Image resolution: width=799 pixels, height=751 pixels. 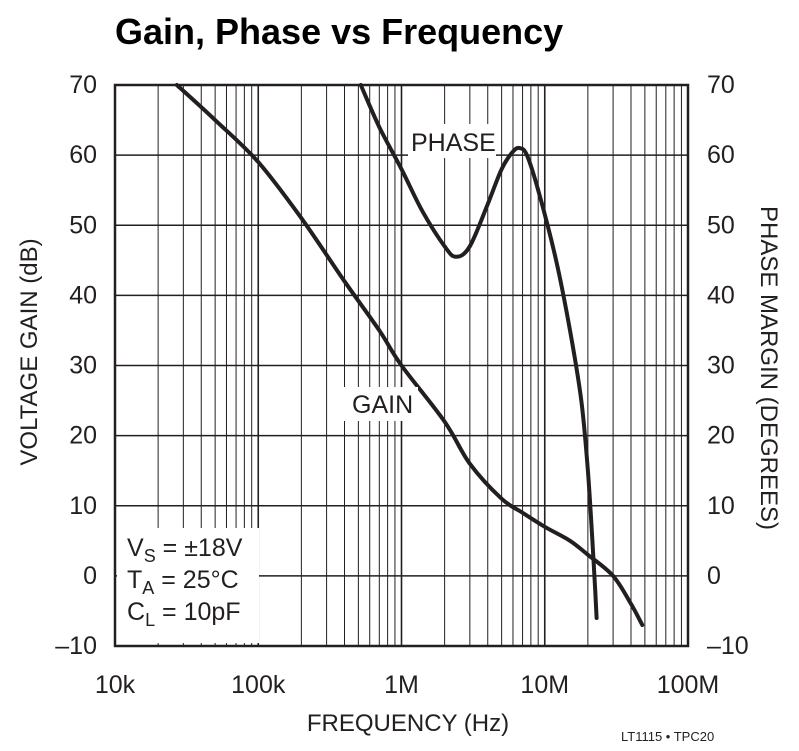 I want to click on y-tick-label: 30, so click(x=83, y=366).